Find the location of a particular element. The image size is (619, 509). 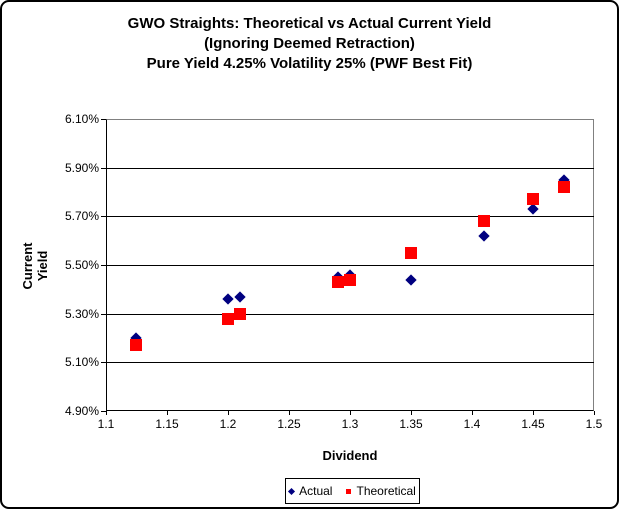

y-tick-label: 4.90% is located at coordinates (81, 411).